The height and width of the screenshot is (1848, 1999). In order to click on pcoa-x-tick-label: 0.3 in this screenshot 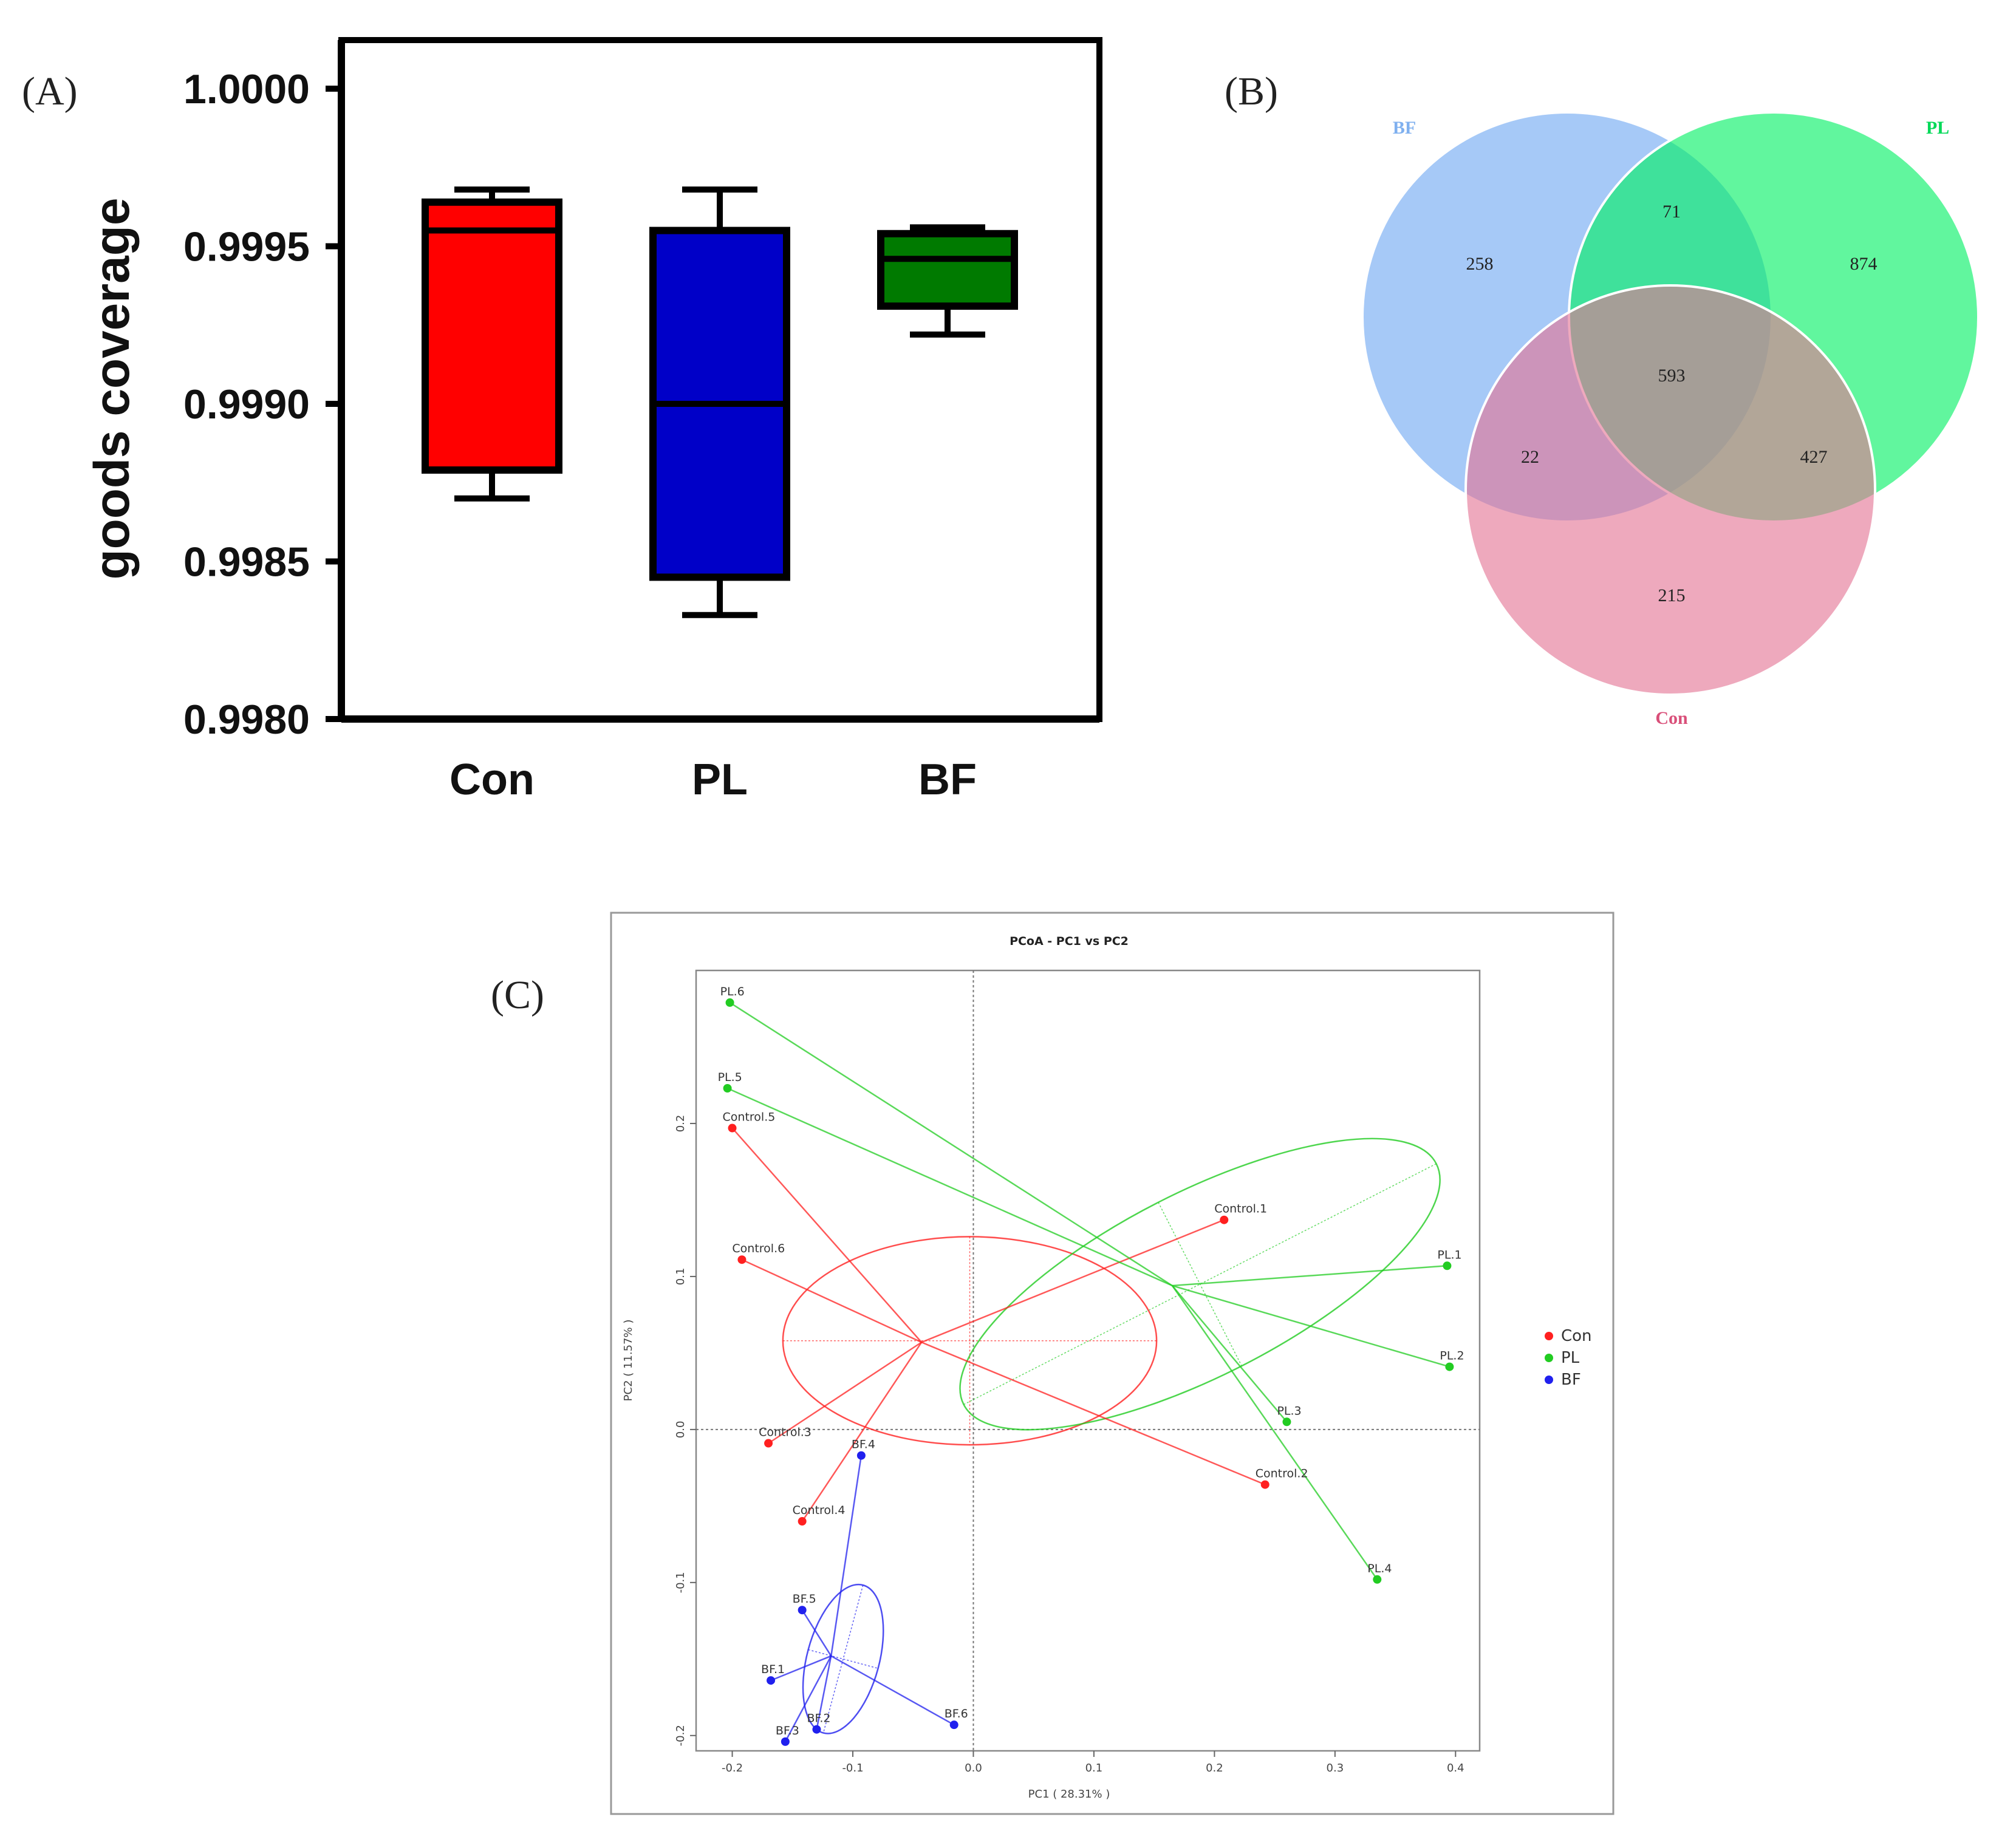, I will do `click(1335, 1769)`.